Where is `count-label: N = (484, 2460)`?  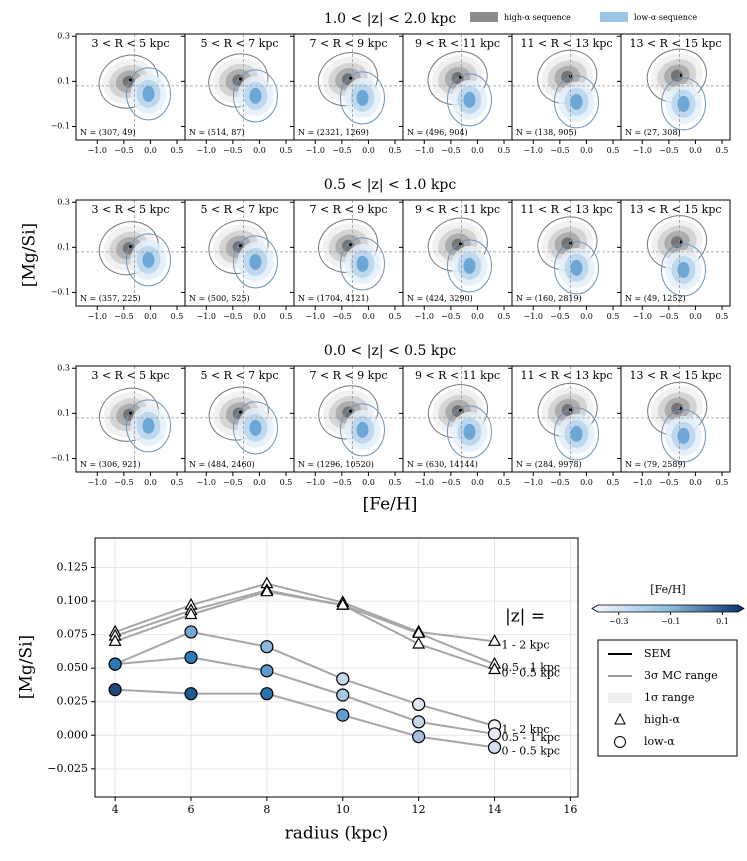
count-label: N = (484, 2460) is located at coordinates (222, 464).